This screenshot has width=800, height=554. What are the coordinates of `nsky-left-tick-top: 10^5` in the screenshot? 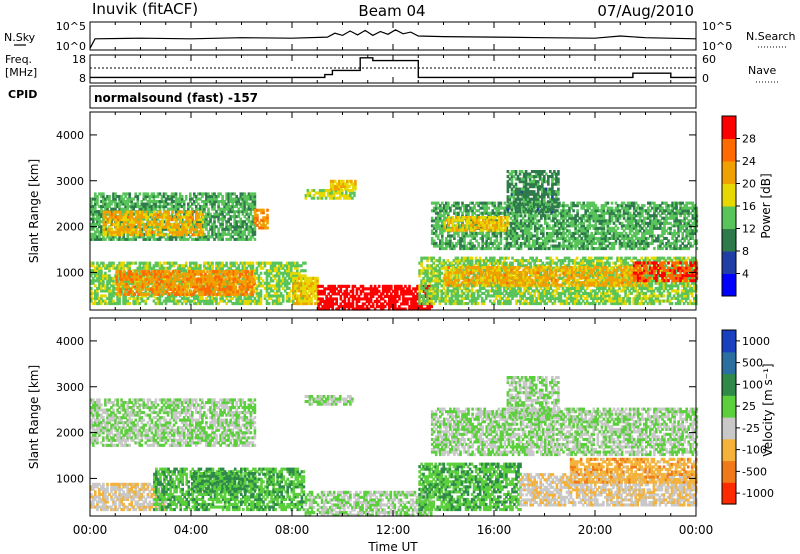 It's located at (71, 26).